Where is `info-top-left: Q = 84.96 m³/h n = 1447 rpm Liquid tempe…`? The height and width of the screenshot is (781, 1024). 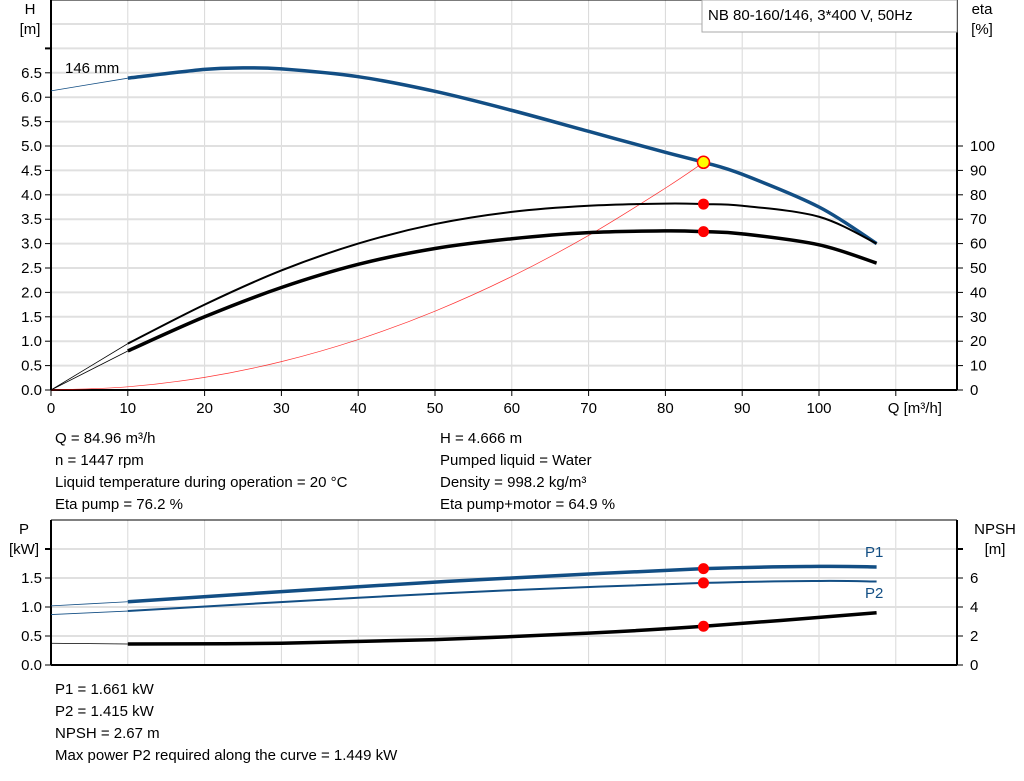
info-top-left: Q = 84.96 m³/h n = 1447 rpm Liquid tempe… is located at coordinates (201, 472).